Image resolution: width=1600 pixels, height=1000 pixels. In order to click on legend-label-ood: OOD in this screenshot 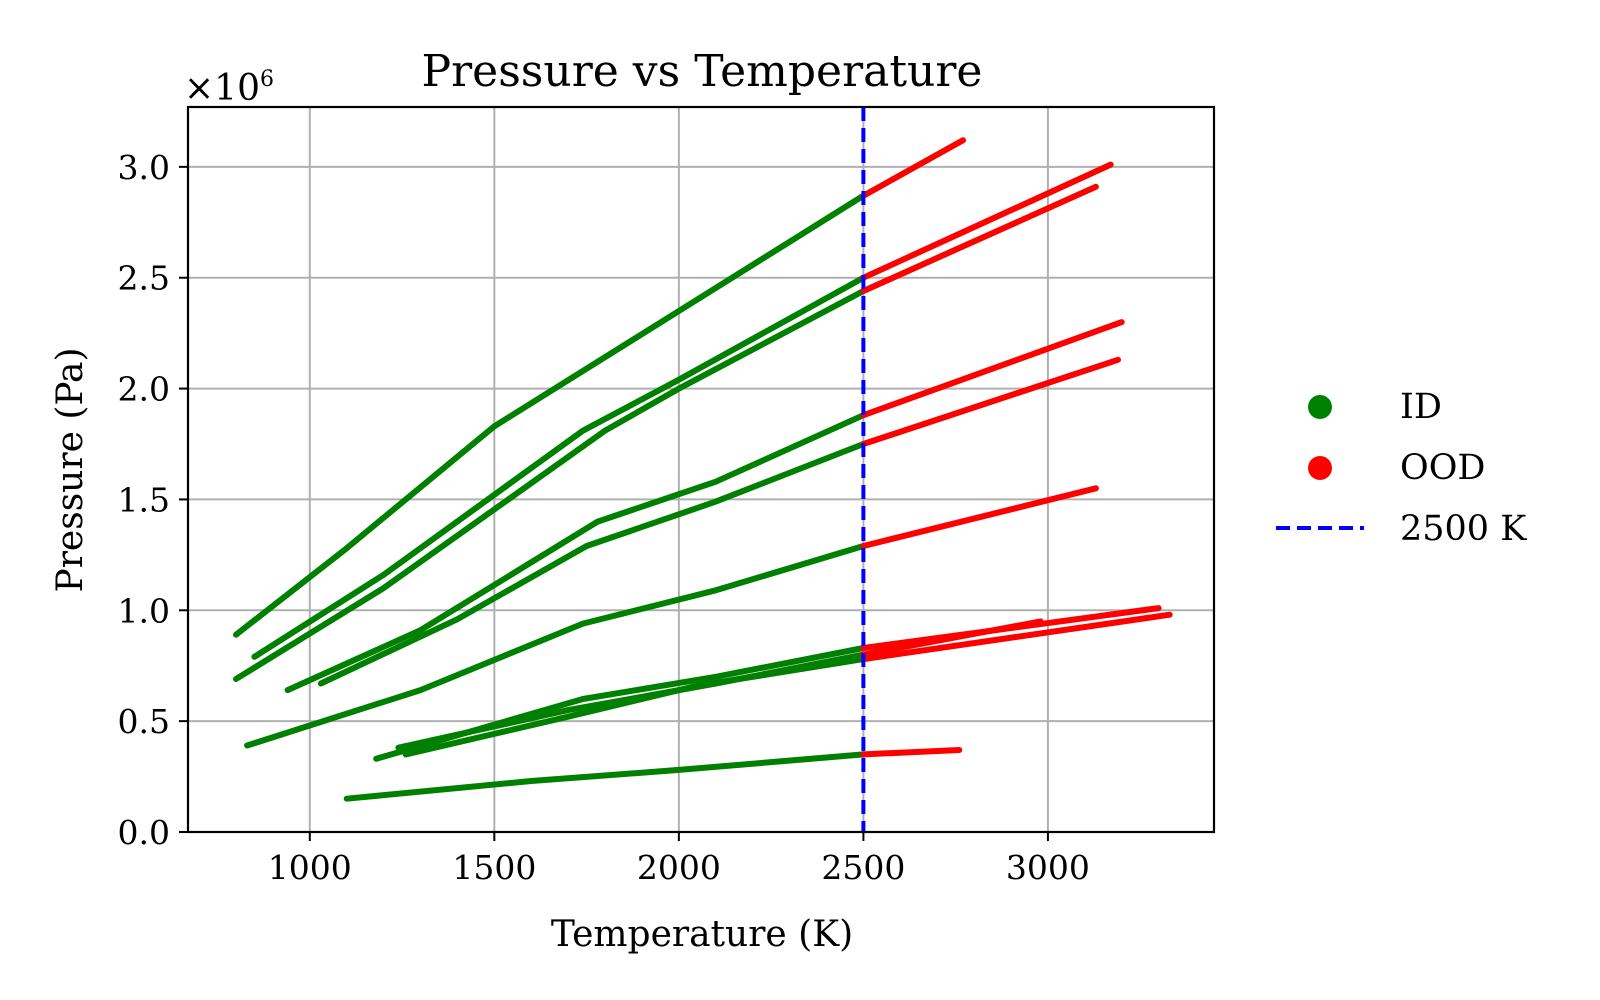, I will do `click(1442, 468)`.